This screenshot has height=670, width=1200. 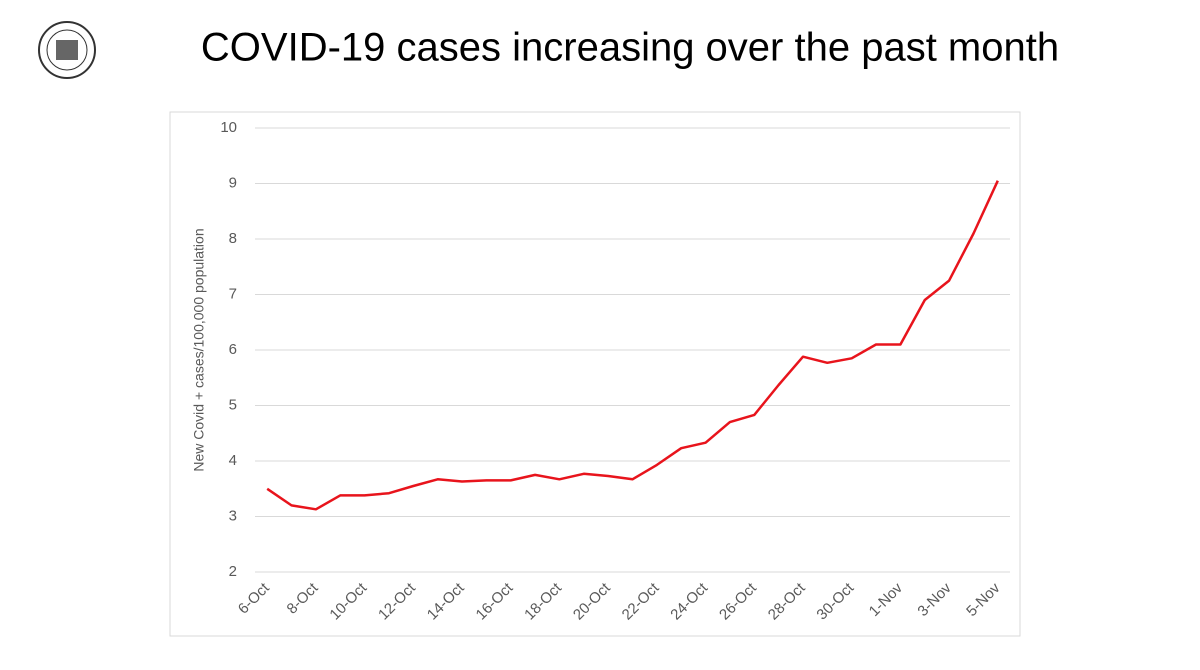 What do you see at coordinates (233, 293) in the screenshot?
I see `y-tick-label: 7` at bounding box center [233, 293].